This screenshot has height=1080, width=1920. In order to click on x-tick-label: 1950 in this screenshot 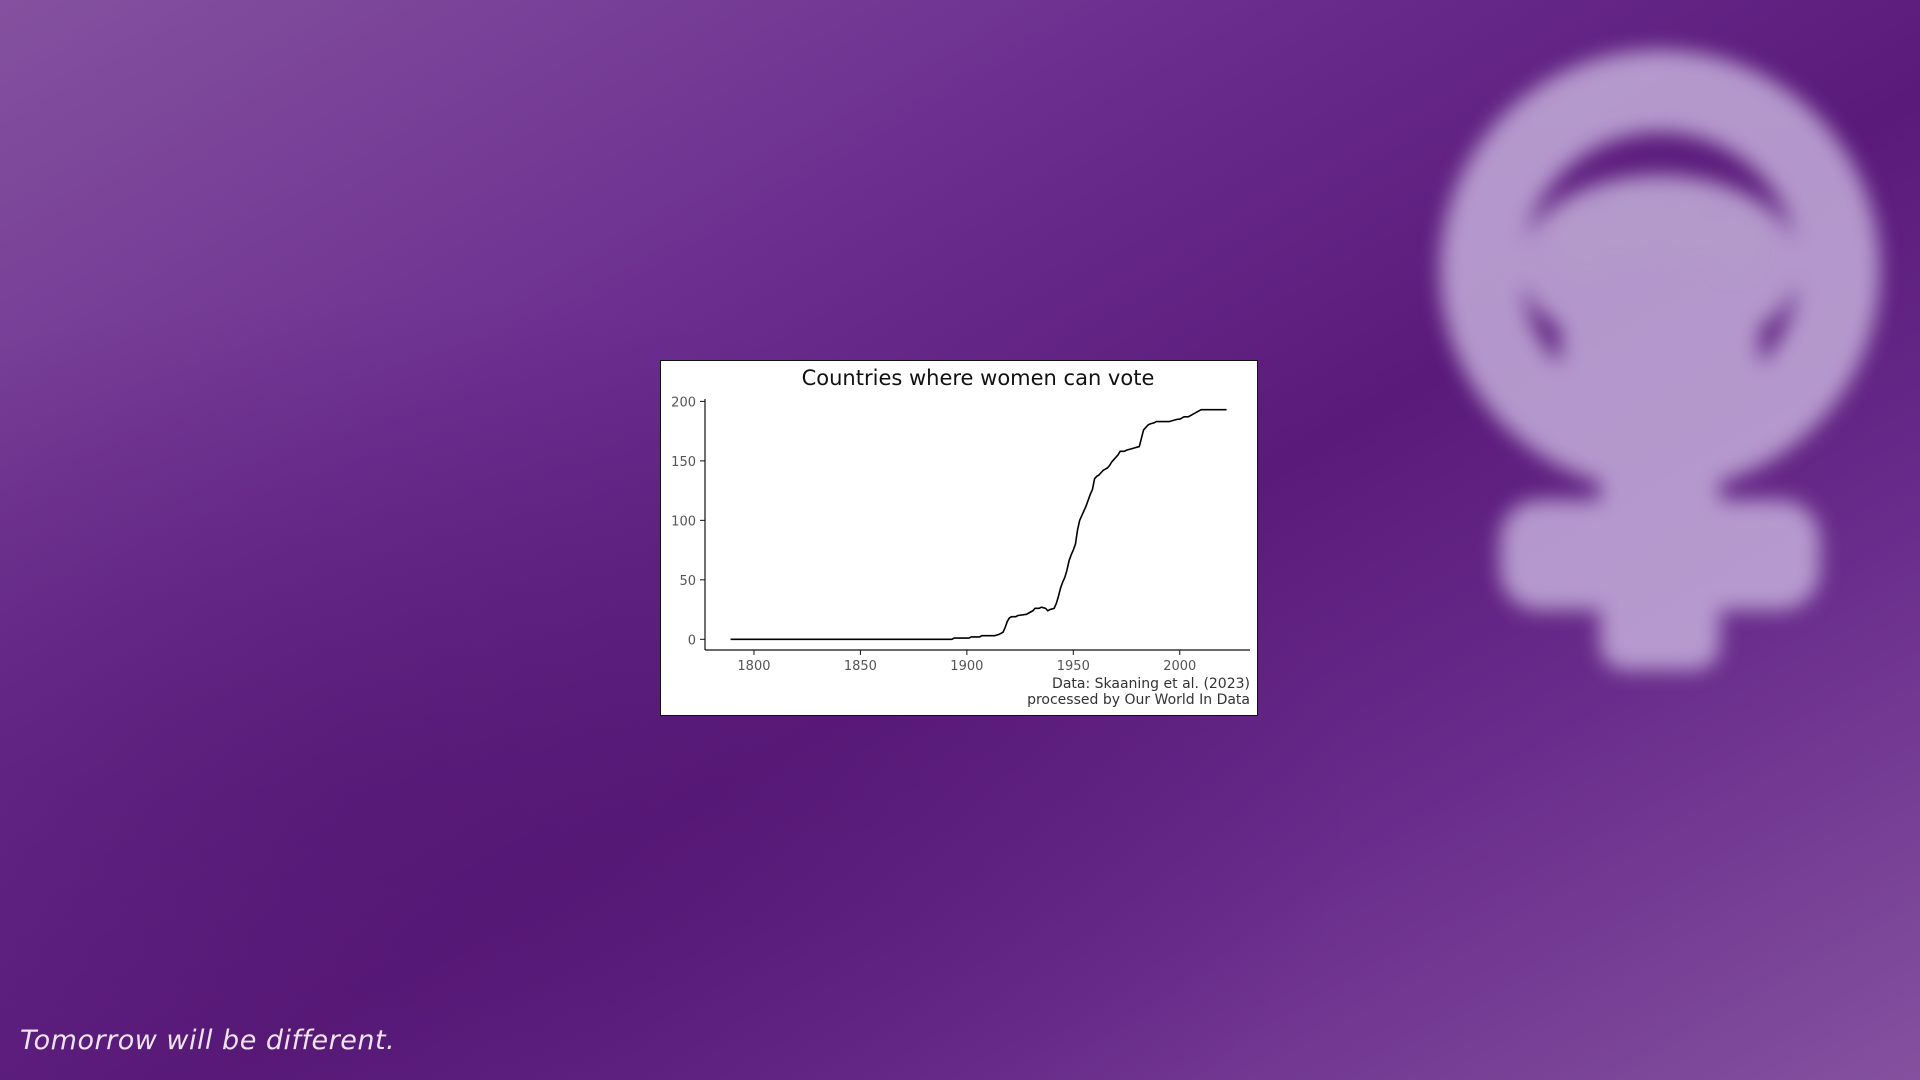, I will do `click(1073, 666)`.